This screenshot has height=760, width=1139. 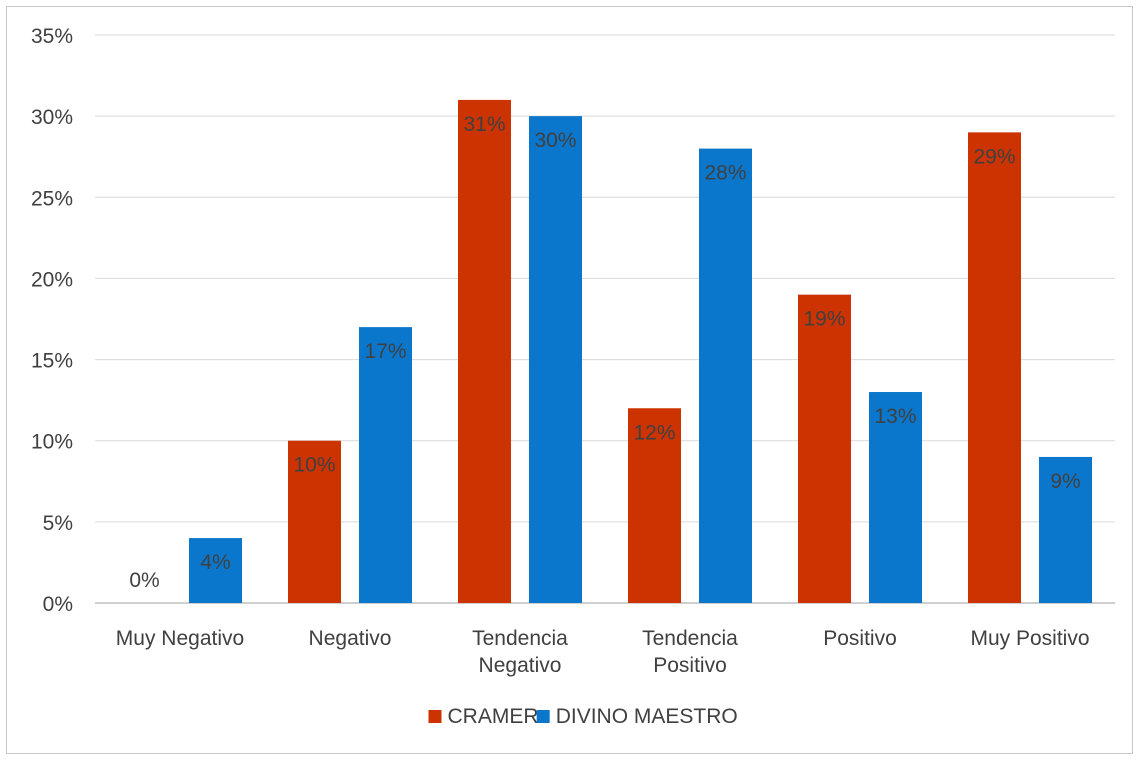 I want to click on y-tick-label: 15%, so click(x=52, y=361).